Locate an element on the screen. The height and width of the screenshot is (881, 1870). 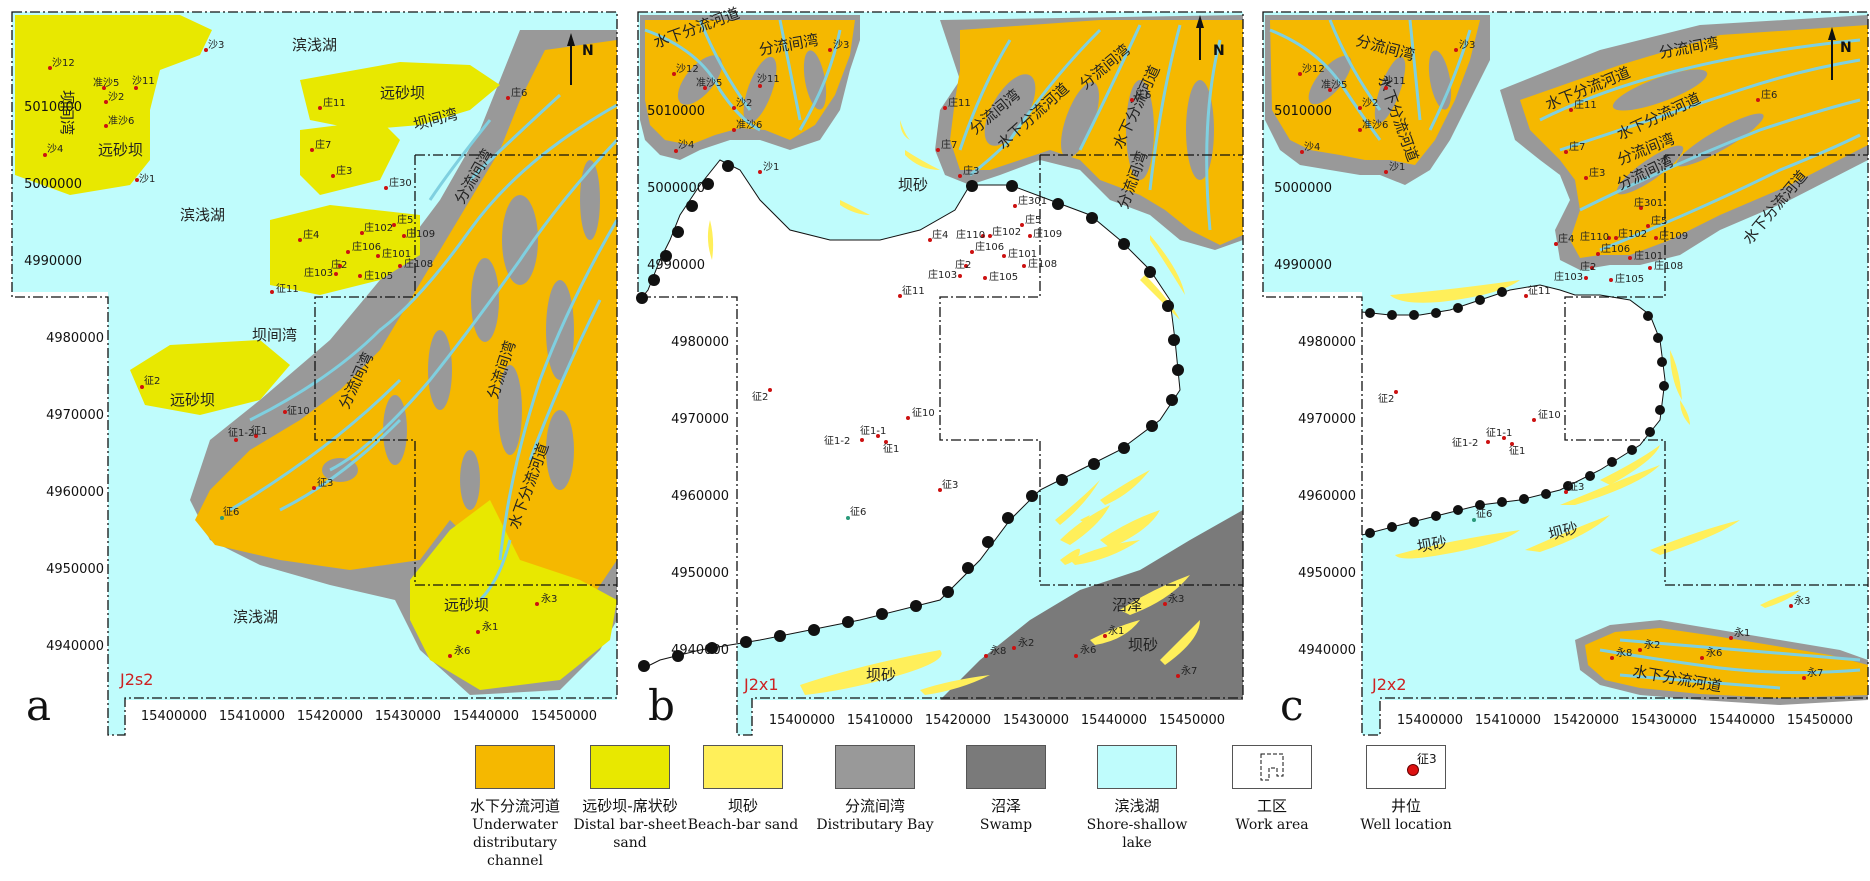
well: 庄109 is located at coordinates (1045, 233).